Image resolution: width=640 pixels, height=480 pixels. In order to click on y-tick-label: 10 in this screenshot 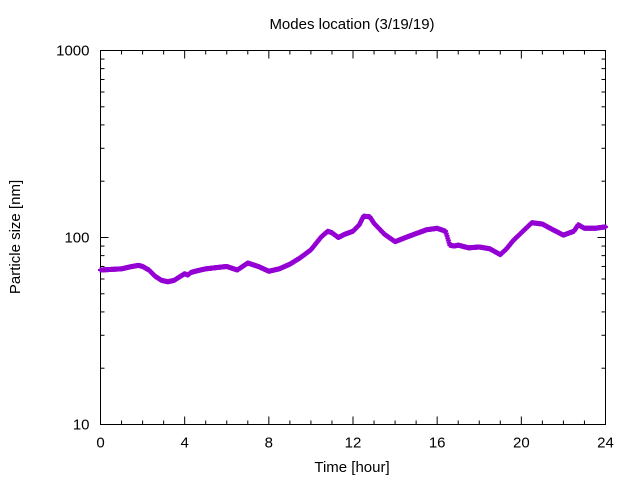, I will do `click(81, 425)`.